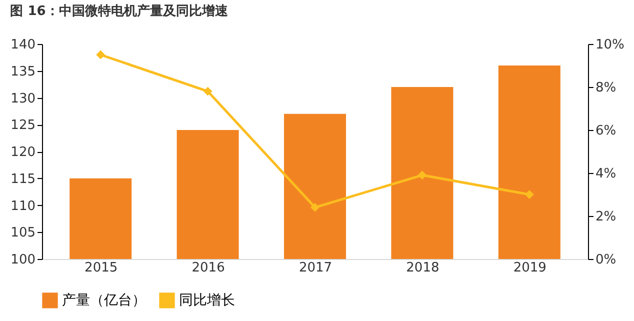  I want to click on y2-tick-label: 6%, so click(606, 131).